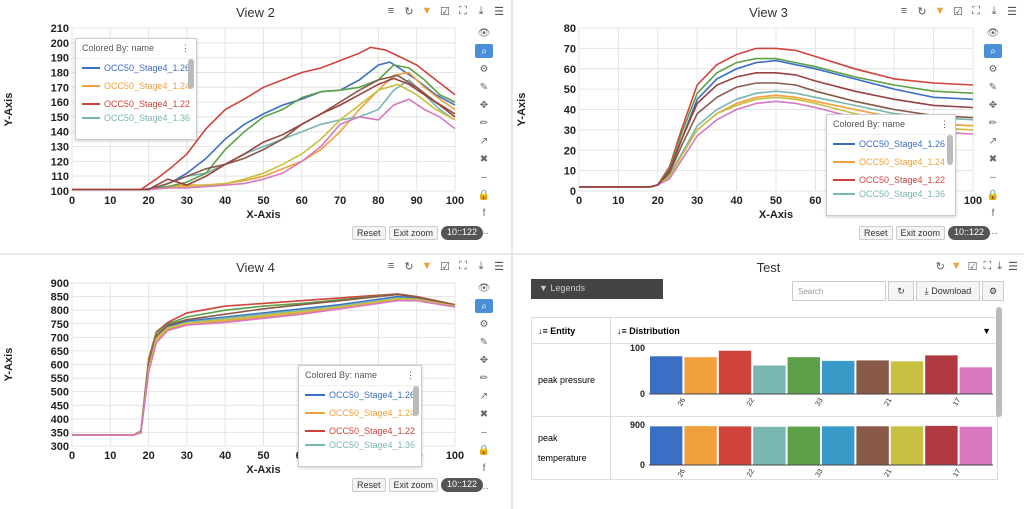 Image resolution: width=1024 pixels, height=509 pixels. I want to click on search-input: Search, so click(839, 291).